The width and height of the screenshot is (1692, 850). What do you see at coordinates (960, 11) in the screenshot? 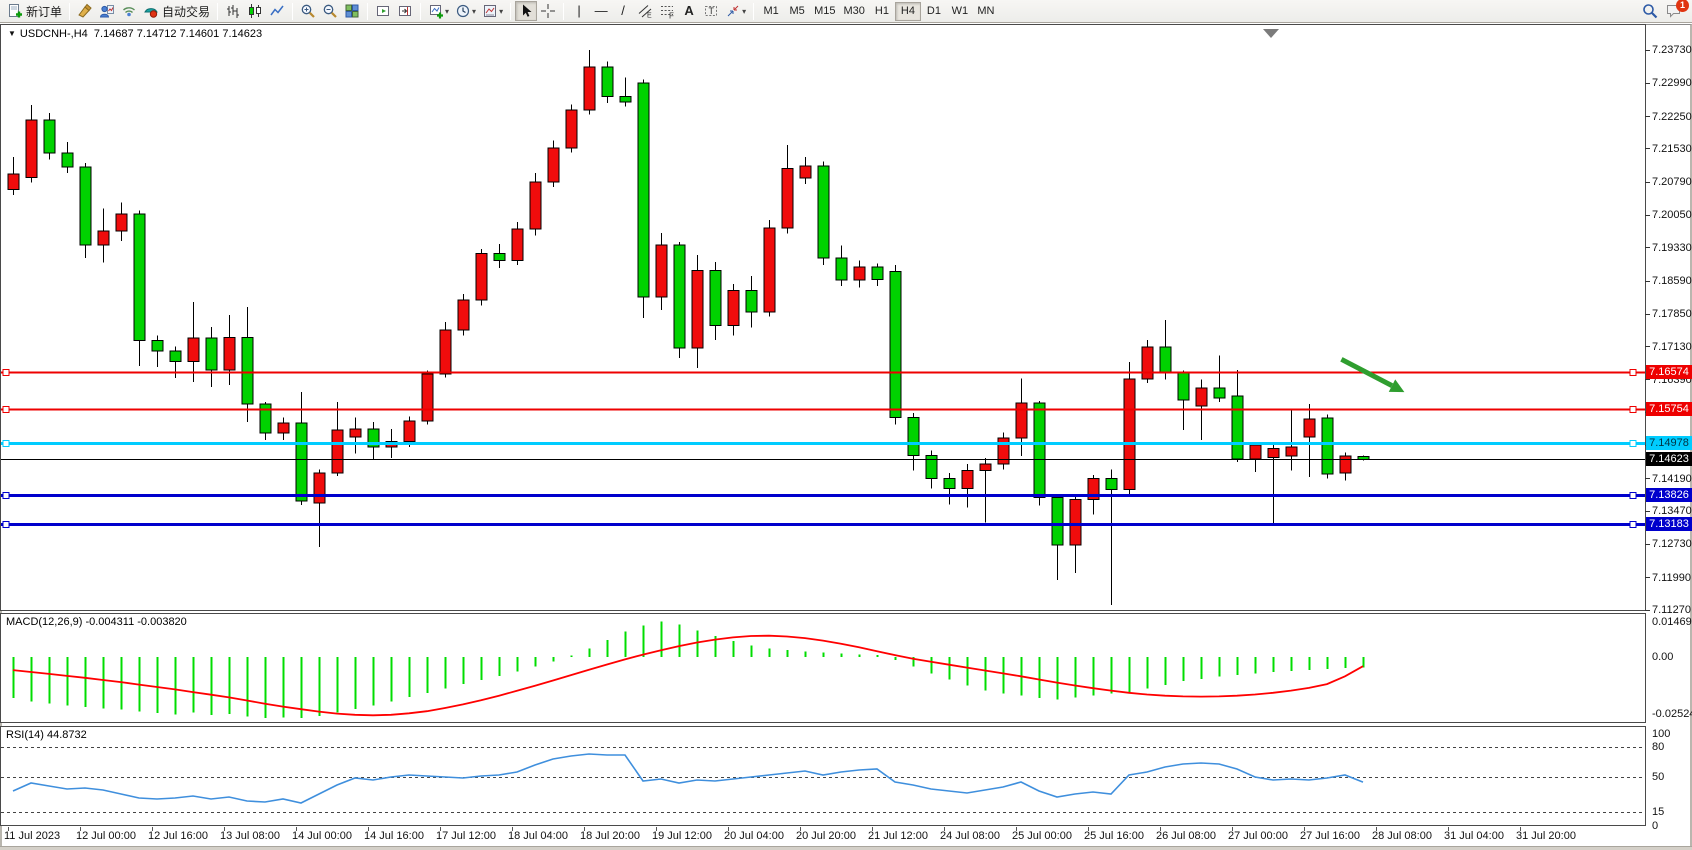
I see `timeframe-button-W1: W1` at bounding box center [960, 11].